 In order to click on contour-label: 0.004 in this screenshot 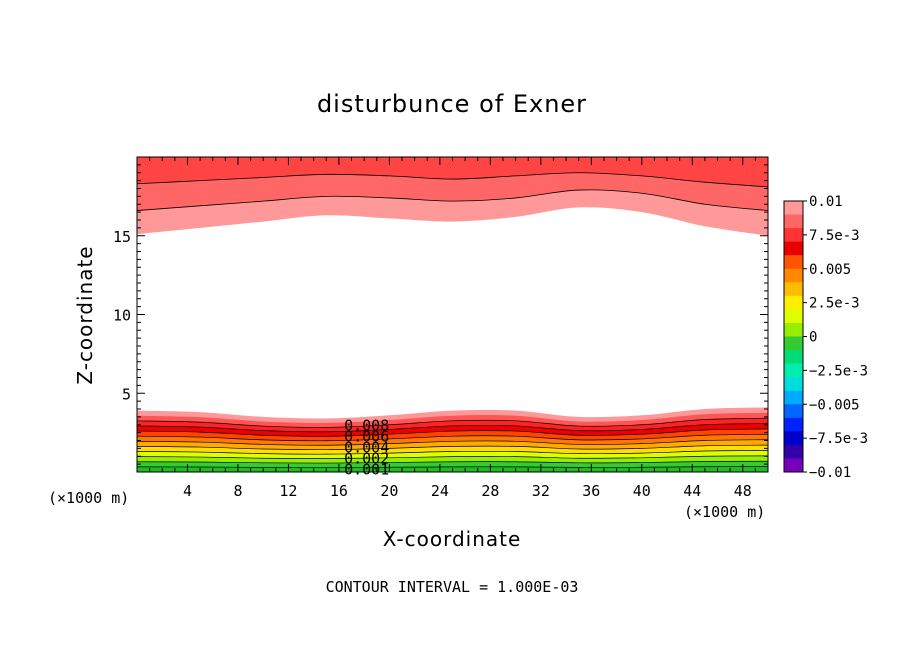, I will do `click(366, 448)`.